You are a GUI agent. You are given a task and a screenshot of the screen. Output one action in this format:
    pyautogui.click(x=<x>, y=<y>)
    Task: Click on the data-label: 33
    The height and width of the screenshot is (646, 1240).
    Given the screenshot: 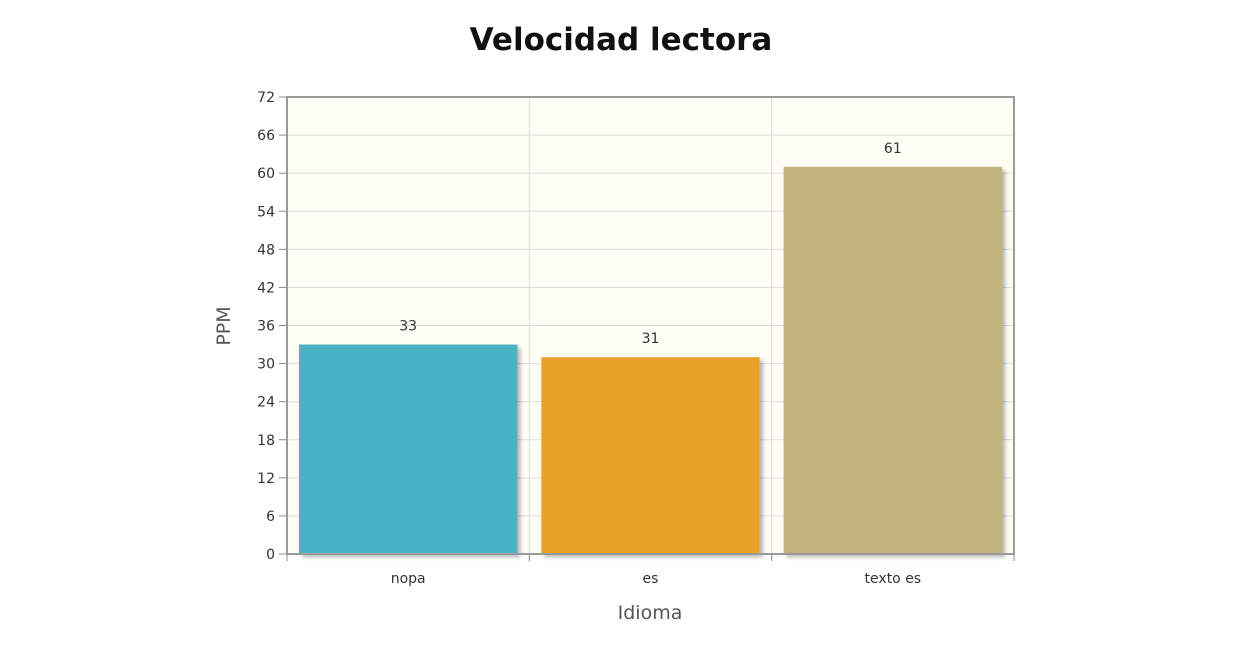 What is the action you would take?
    pyautogui.click(x=408, y=327)
    